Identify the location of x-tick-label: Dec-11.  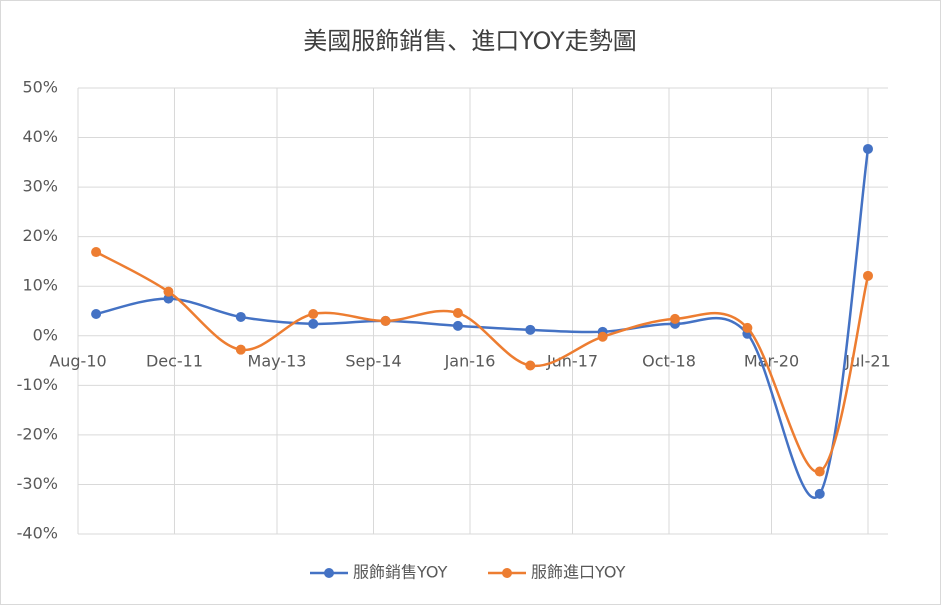
(174, 360).